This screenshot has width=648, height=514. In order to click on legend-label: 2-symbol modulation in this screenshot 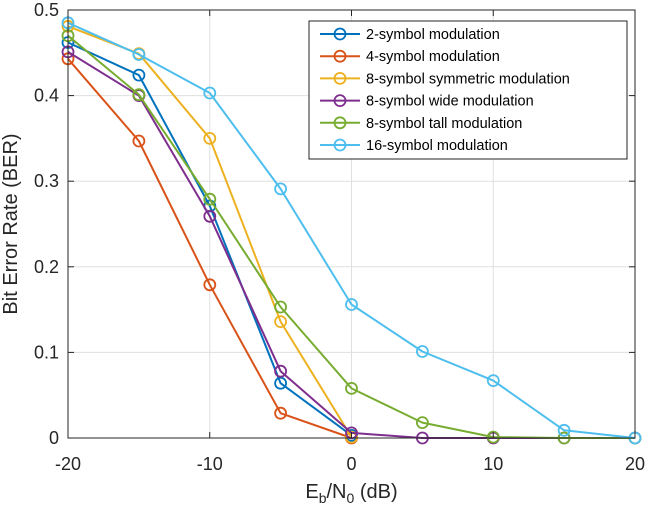, I will do `click(433, 35)`.